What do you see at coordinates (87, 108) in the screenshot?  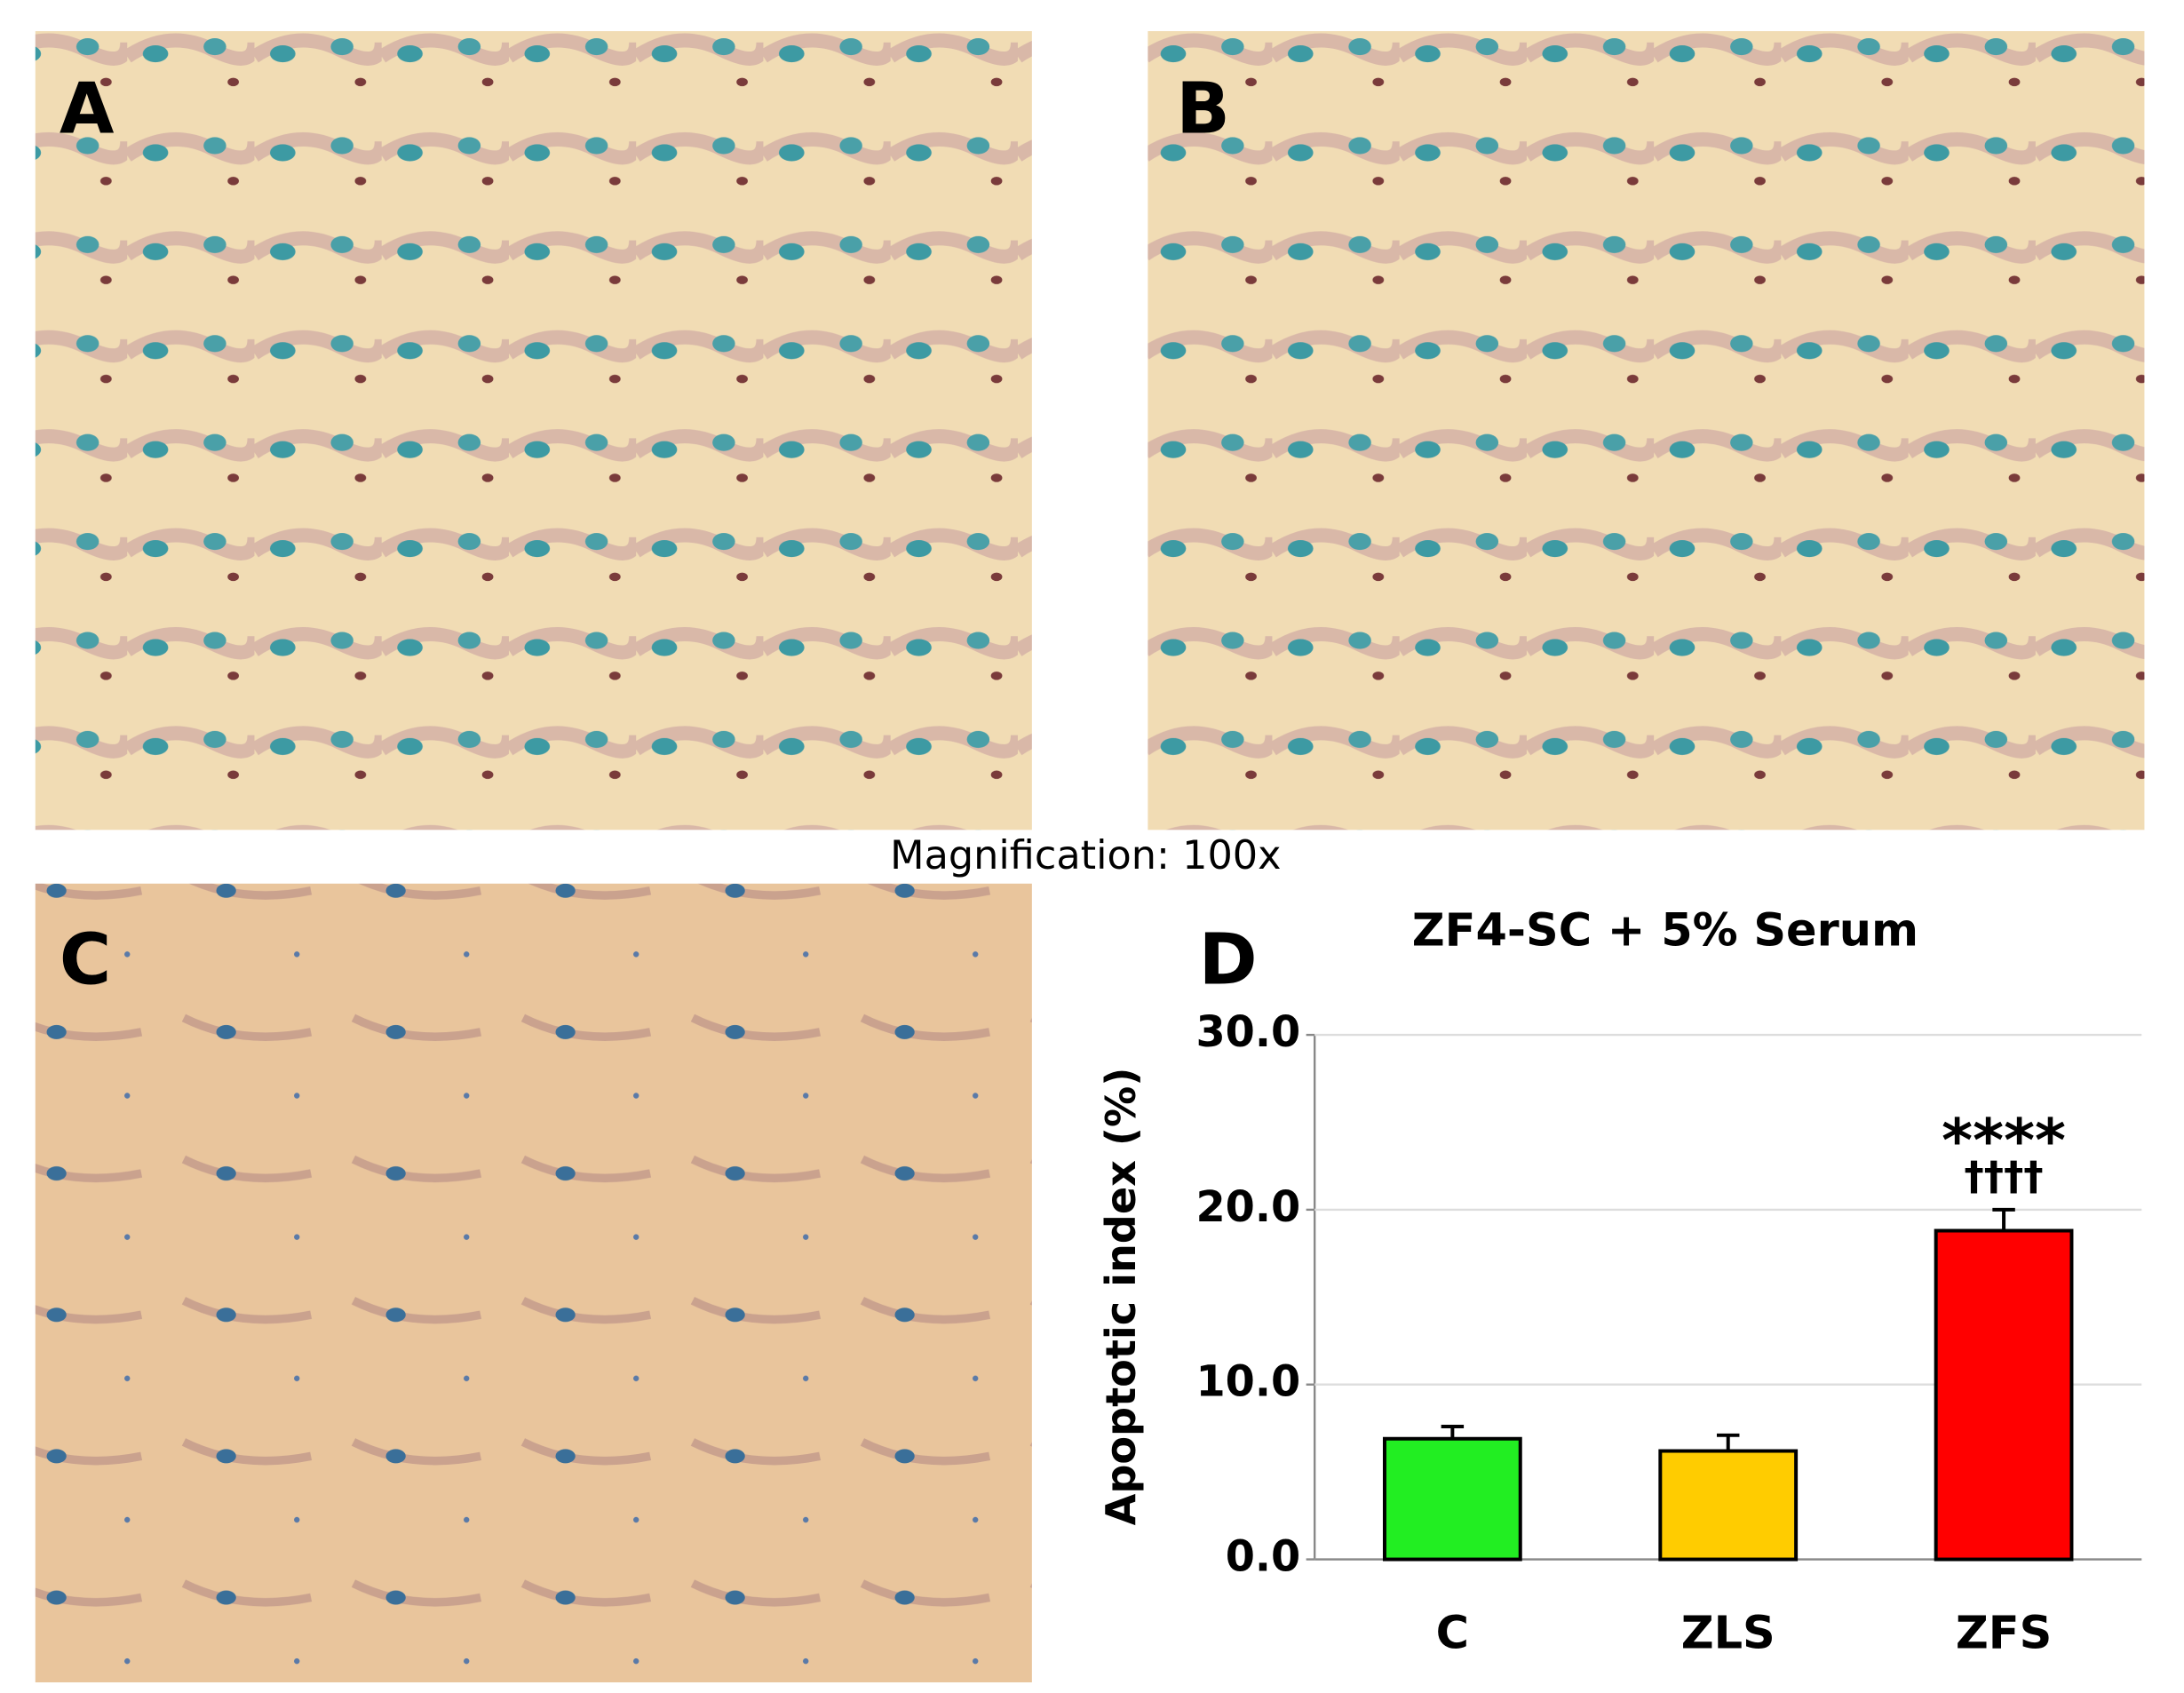 I see `panel-label: A` at bounding box center [87, 108].